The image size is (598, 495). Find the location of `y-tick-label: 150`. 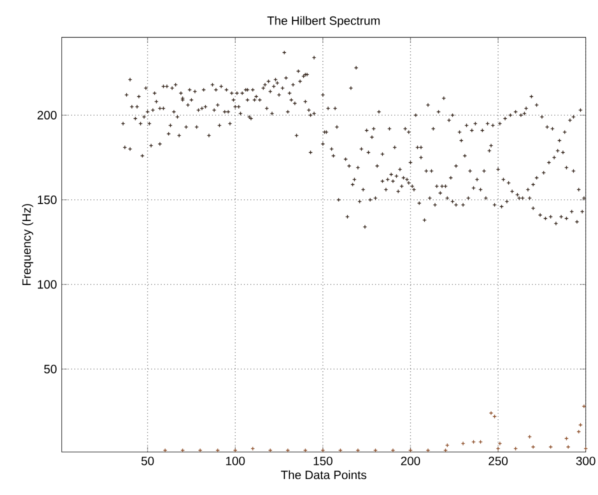

y-tick-label: 150 is located at coordinates (47, 200).